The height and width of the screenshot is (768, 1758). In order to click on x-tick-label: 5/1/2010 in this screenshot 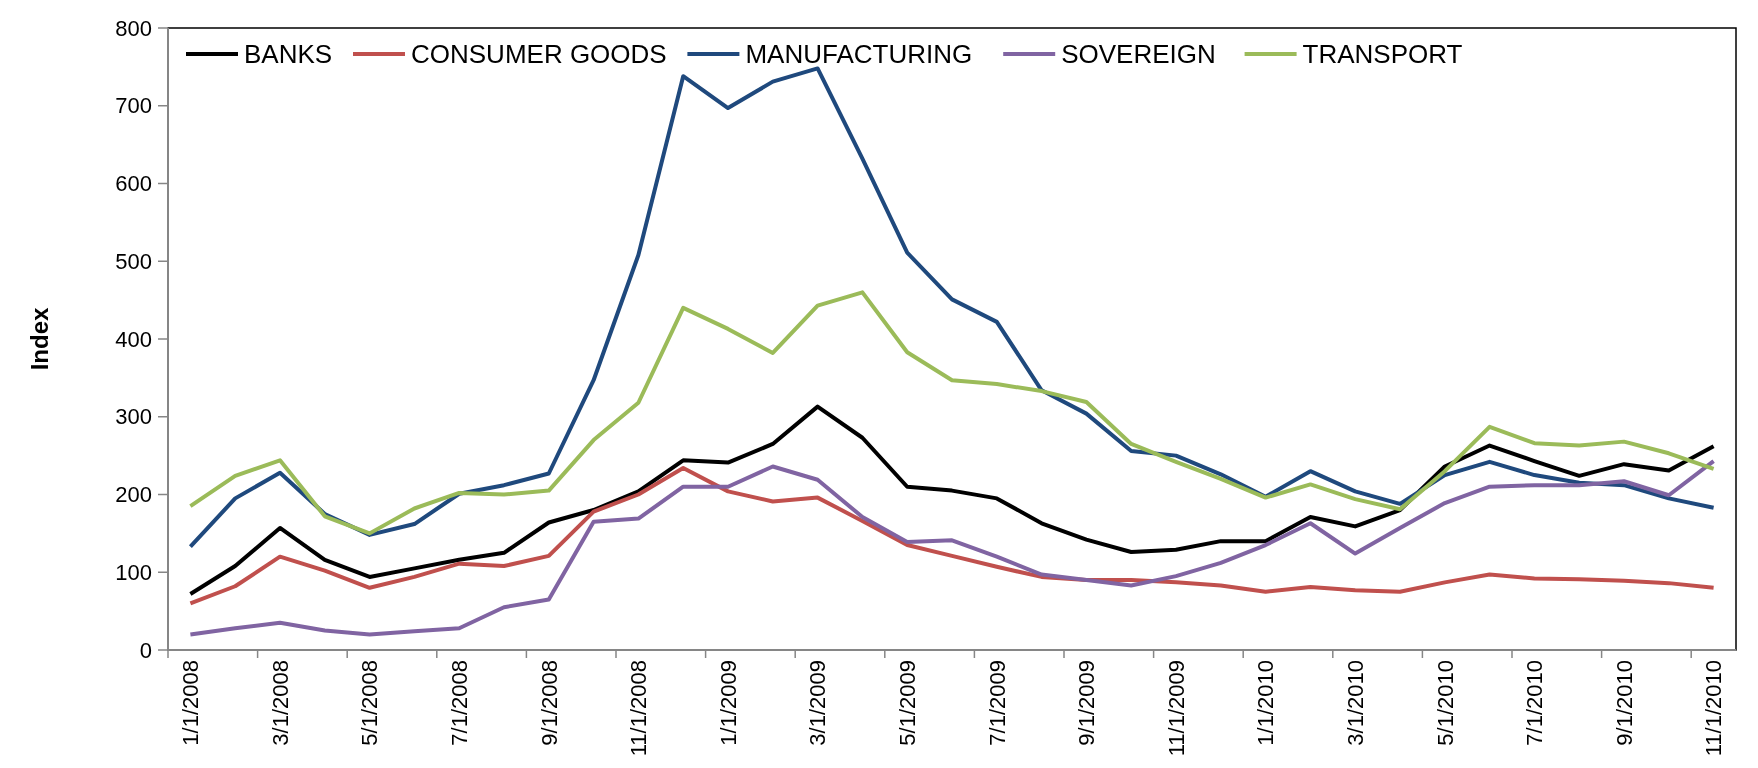, I will do `click(1445, 703)`.